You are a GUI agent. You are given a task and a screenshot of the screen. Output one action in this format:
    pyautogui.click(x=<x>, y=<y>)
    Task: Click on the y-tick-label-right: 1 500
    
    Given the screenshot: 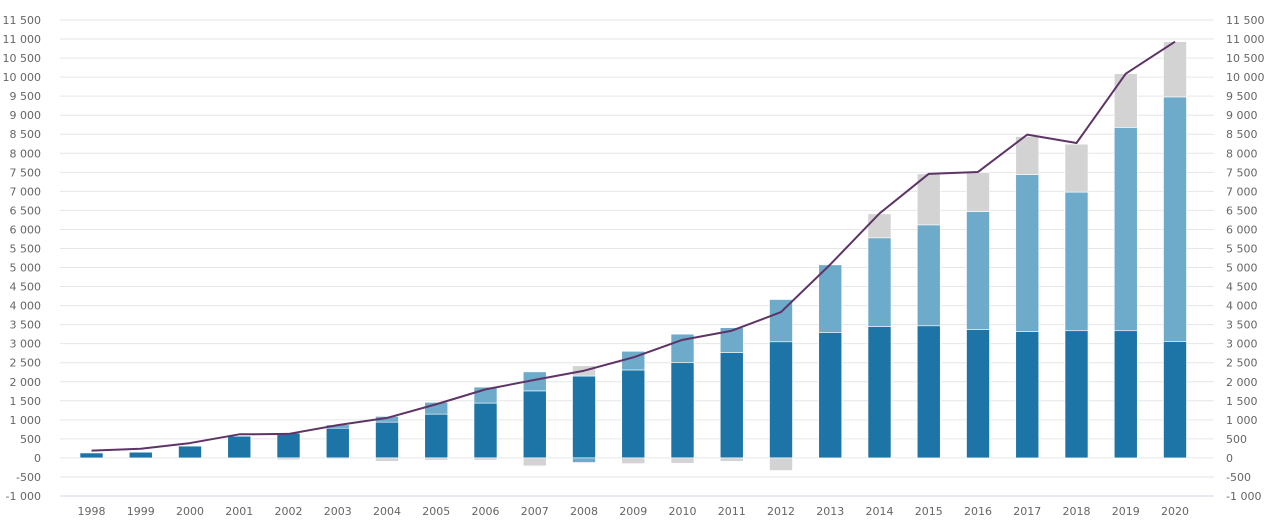 What is the action you would take?
    pyautogui.click(x=1242, y=401)
    